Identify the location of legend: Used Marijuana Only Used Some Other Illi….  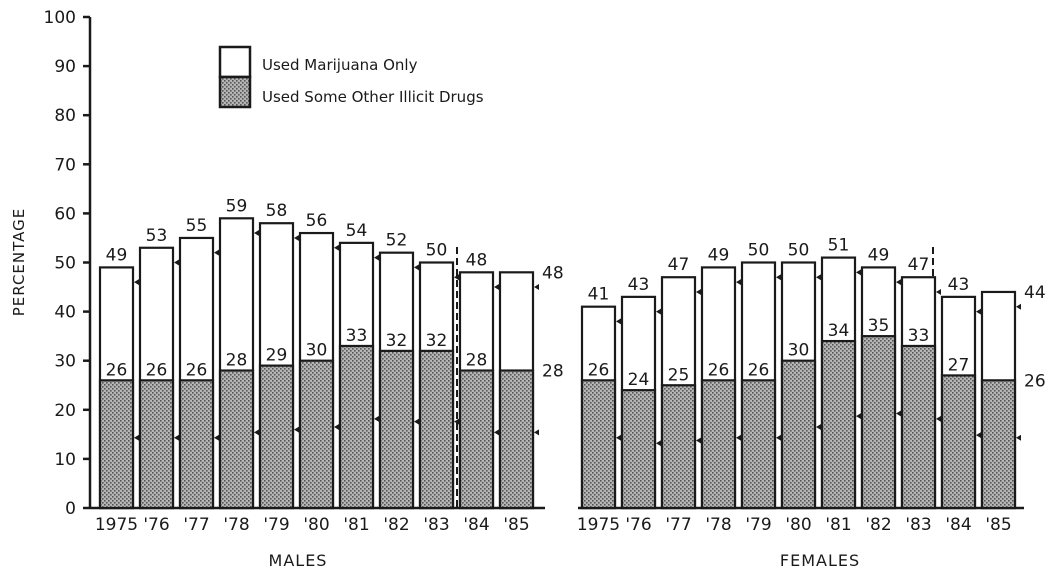
(351, 77).